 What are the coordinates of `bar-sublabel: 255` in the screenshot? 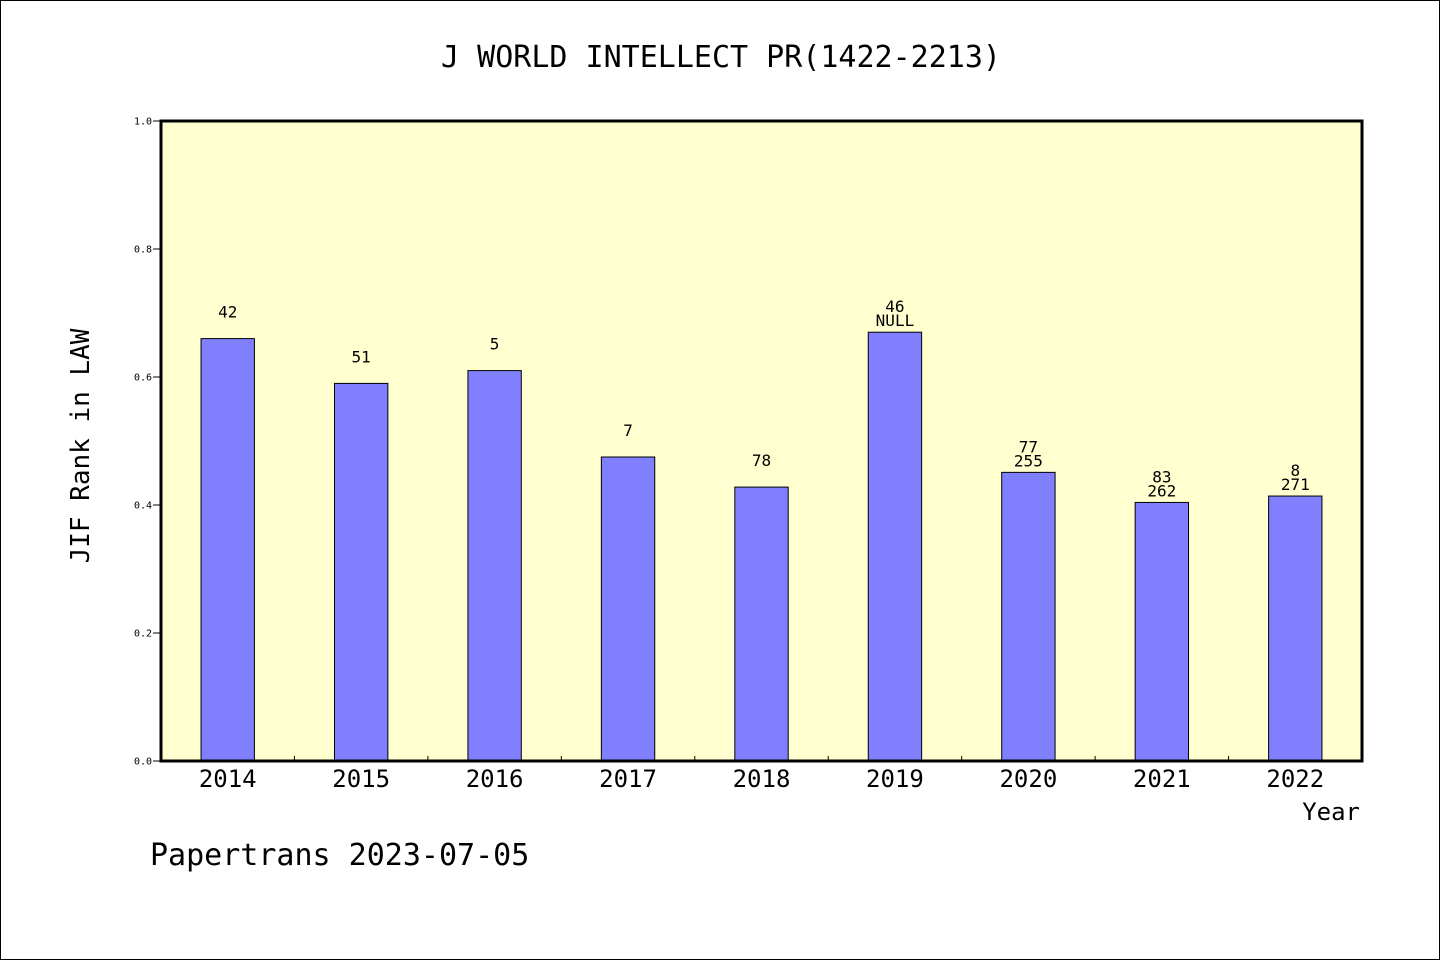 It's located at (1028, 460).